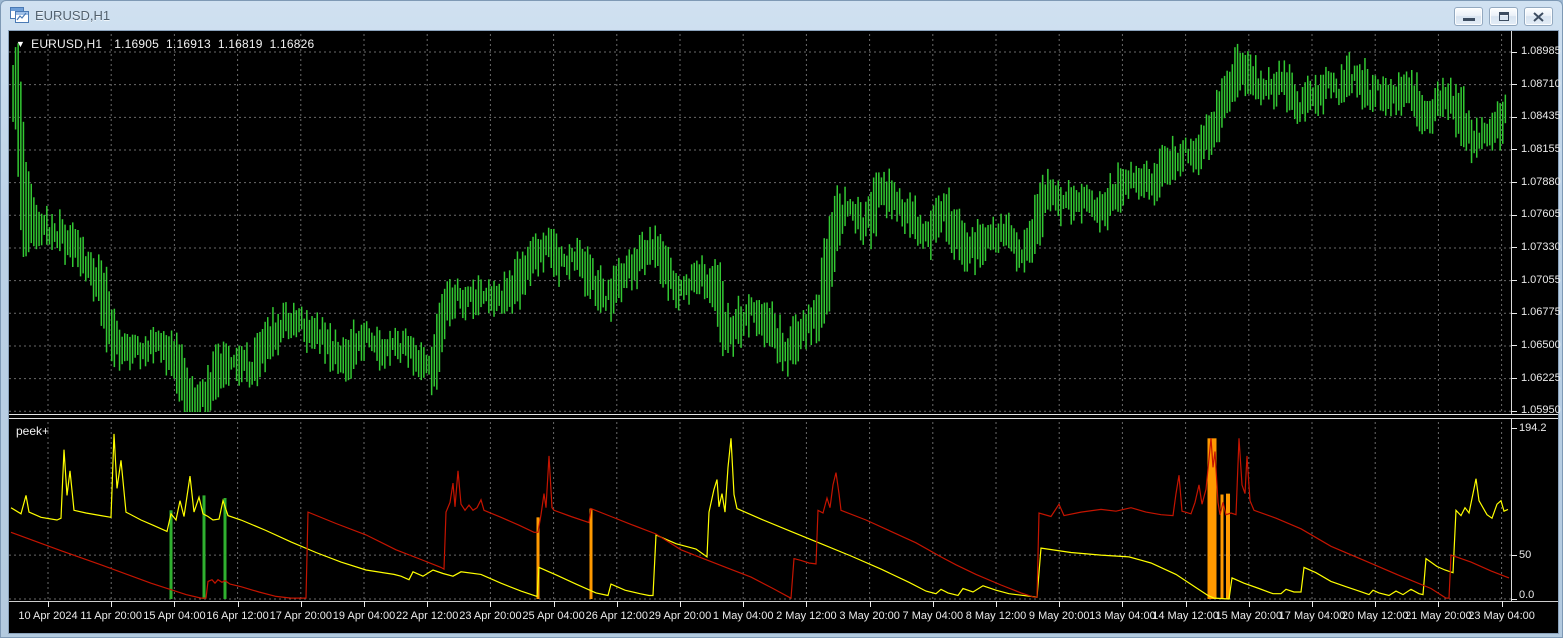 The image size is (1563, 638). Describe the element at coordinates (1541, 181) in the screenshot. I see `price-tick-label: 1.07880` at that location.